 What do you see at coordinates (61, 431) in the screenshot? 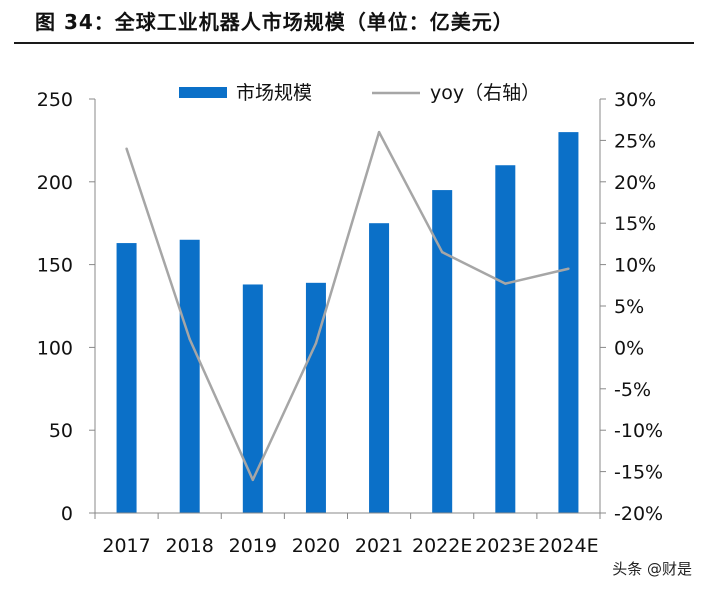
I see `left-tick-label: 50` at bounding box center [61, 431].